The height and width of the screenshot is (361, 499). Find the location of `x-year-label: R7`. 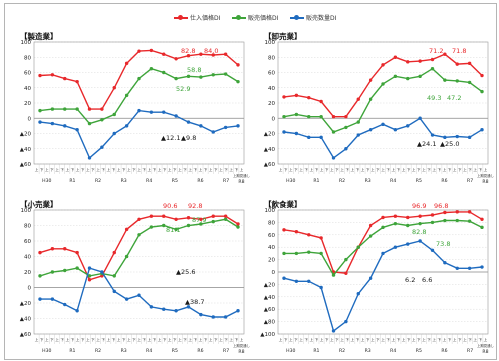

x-year-label: R7 is located at coordinates (226, 351).